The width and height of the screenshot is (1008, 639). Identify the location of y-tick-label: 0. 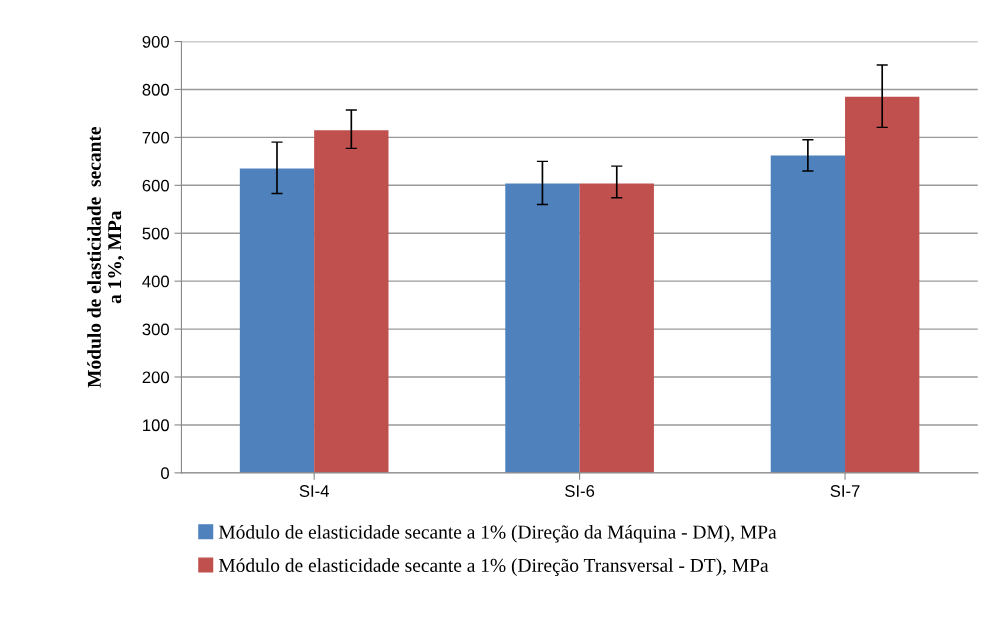
(165, 473).